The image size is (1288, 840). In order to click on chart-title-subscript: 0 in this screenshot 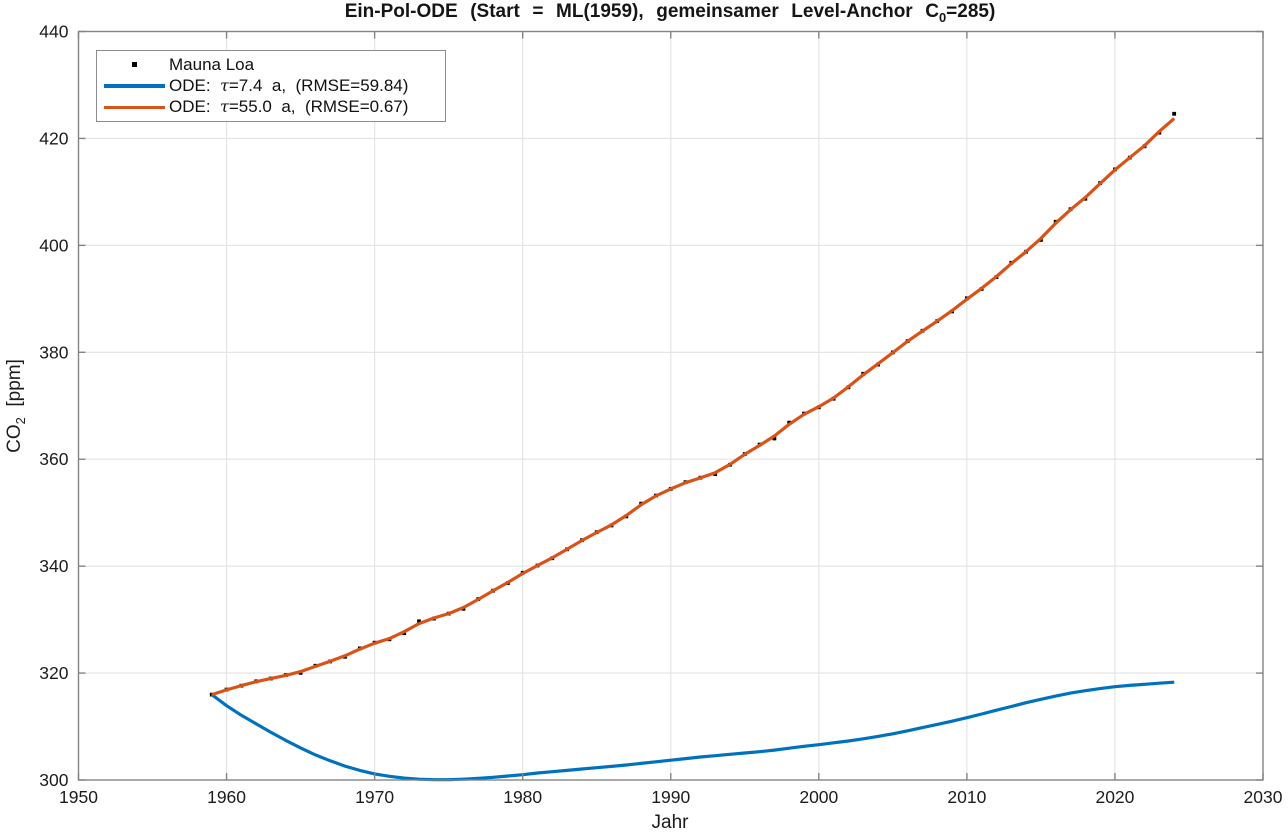, I will do `click(942, 17)`.